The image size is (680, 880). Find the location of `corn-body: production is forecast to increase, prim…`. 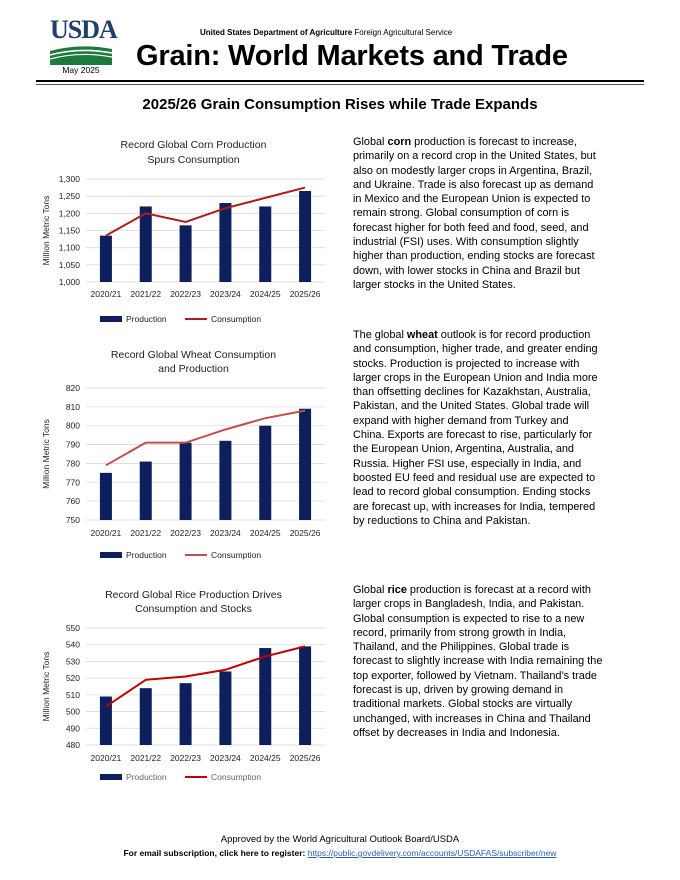

corn-body: production is forecast to increase, prim… is located at coordinates (474, 213).